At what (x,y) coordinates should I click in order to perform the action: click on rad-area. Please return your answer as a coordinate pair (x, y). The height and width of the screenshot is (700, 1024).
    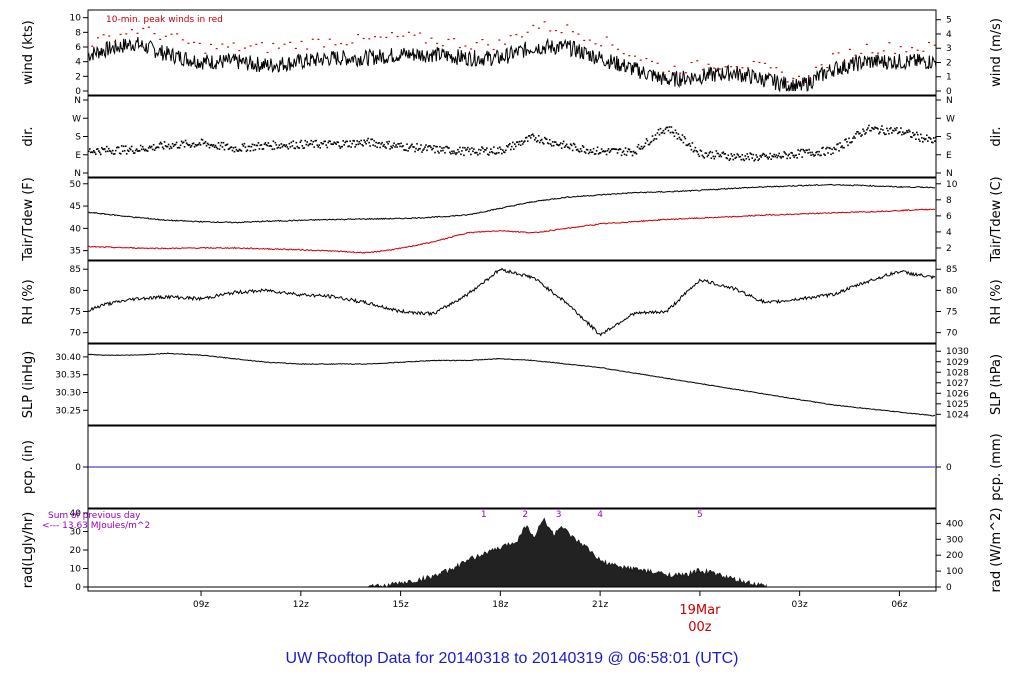
    Looking at the image, I should click on (567, 552).